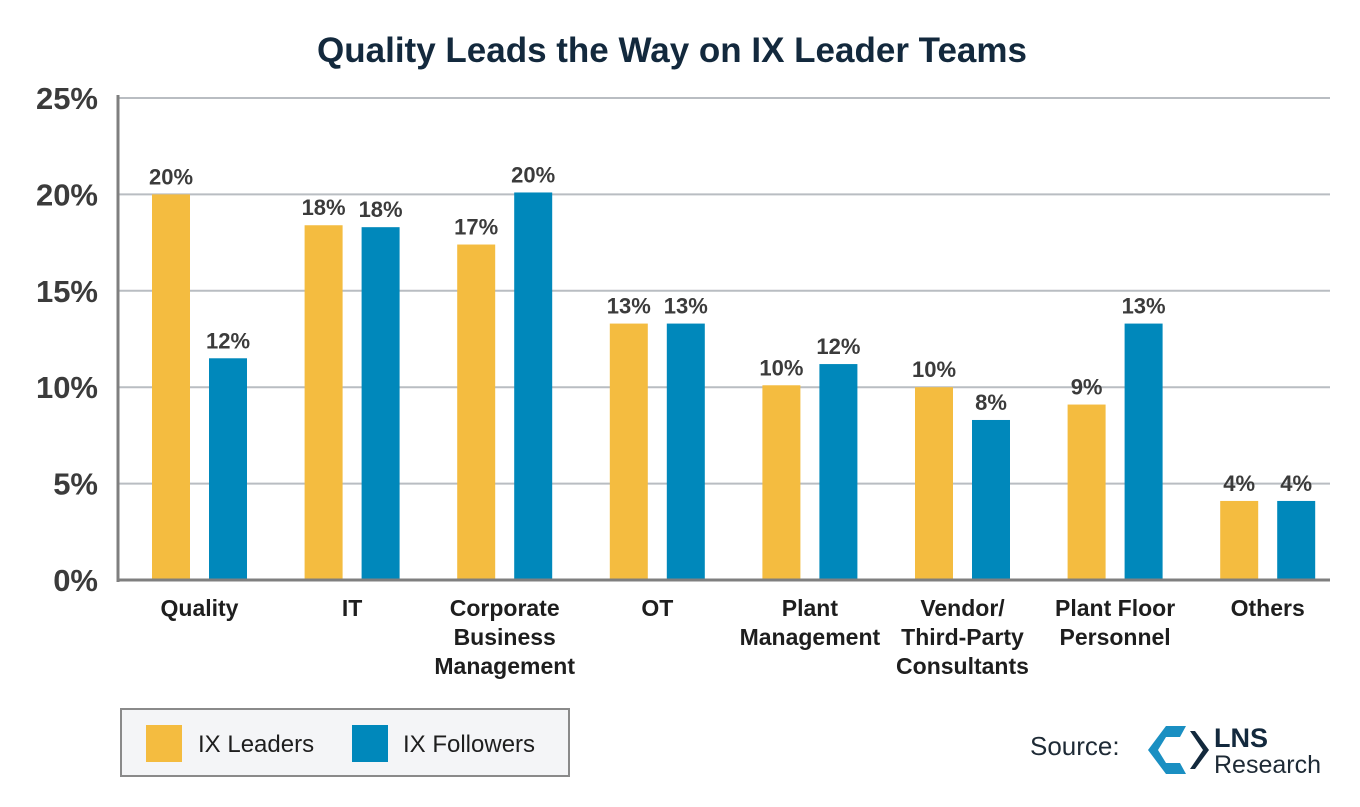 The image size is (1360, 807). Describe the element at coordinates (1115, 608) in the screenshot. I see `x-category-label: Plant Floor` at that location.